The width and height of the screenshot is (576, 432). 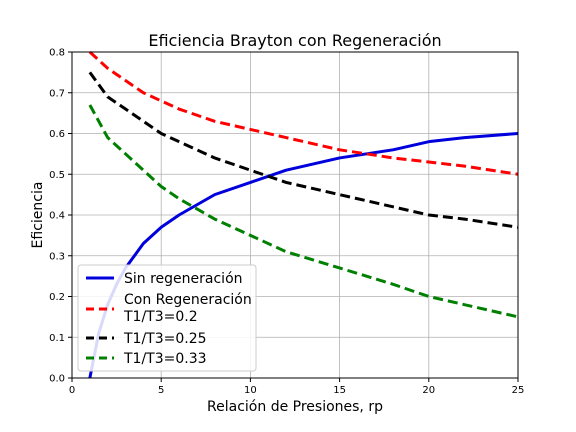 What do you see at coordinates (250, 390) in the screenshot?
I see `x-tick-label: 10` at bounding box center [250, 390].